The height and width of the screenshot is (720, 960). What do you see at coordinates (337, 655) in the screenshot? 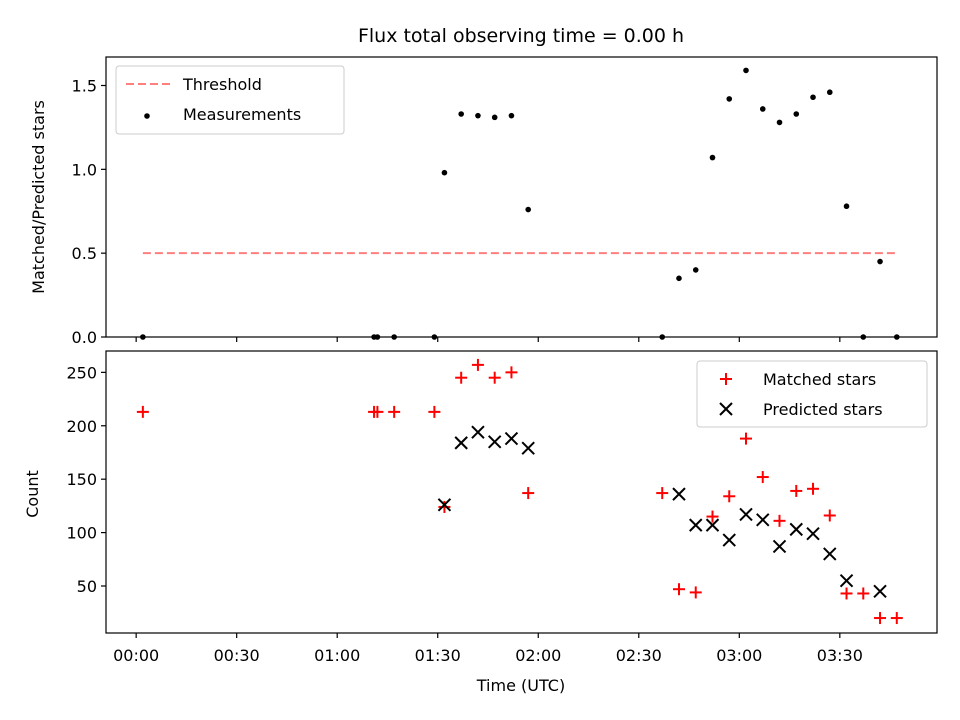
I see `x-tick-label: 01:00` at bounding box center [337, 655].